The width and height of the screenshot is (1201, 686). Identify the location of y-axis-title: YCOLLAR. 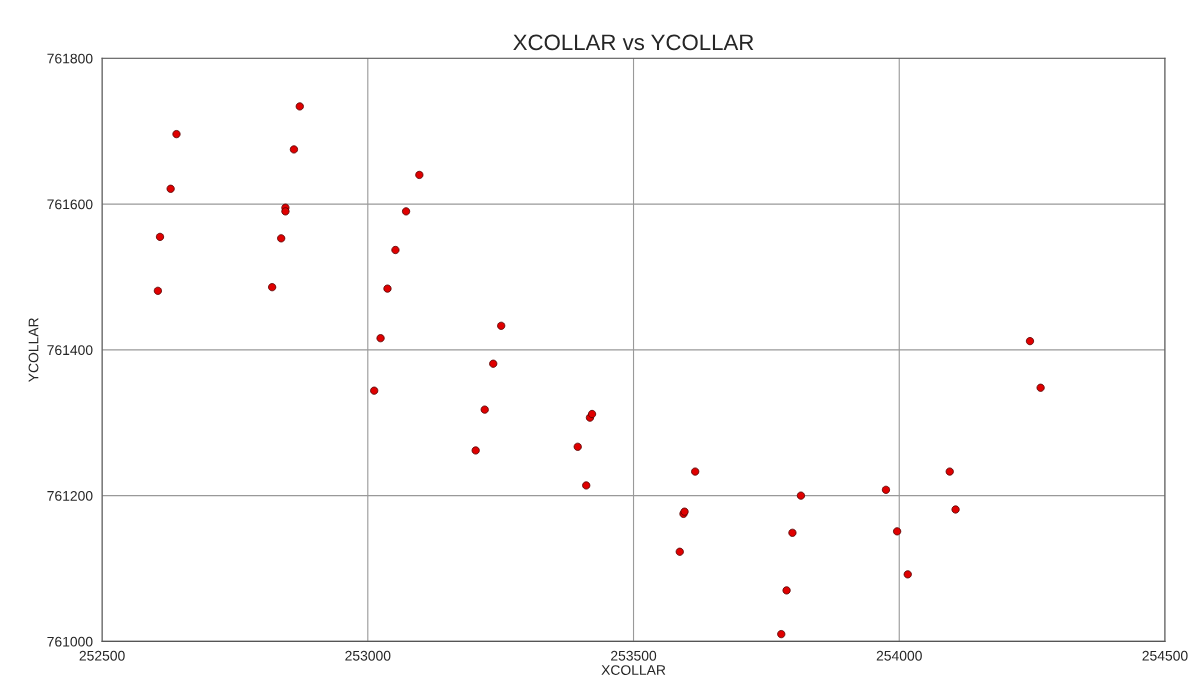
(33, 350).